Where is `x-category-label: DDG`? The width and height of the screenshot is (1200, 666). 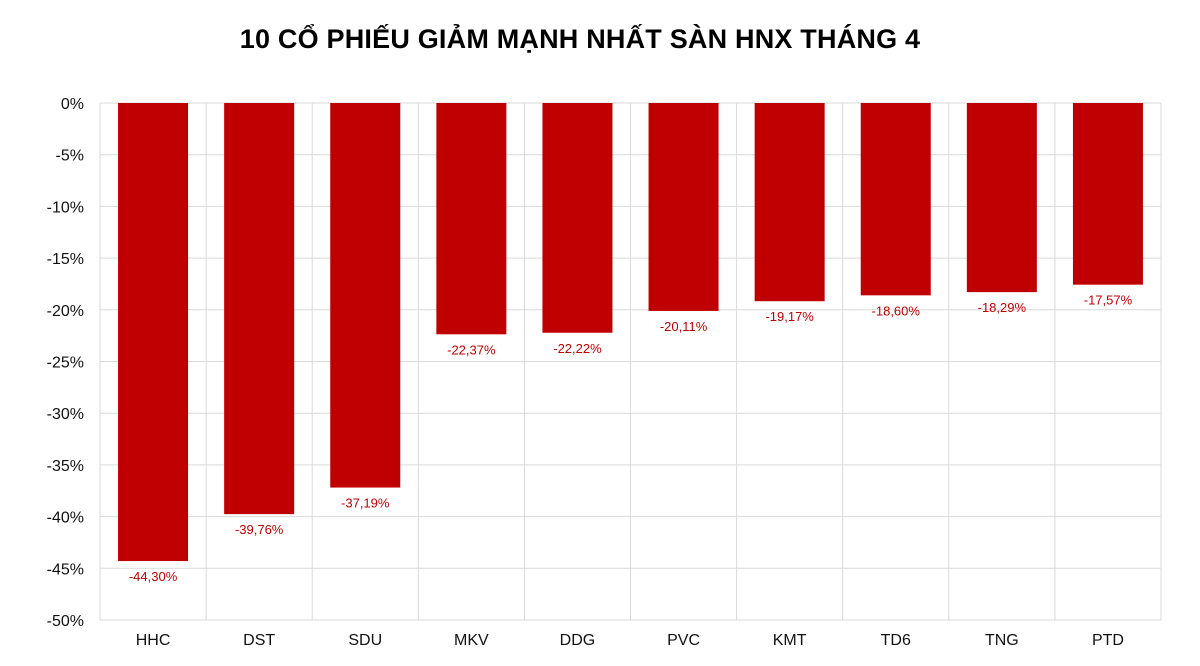 x-category-label: DDG is located at coordinates (578, 640).